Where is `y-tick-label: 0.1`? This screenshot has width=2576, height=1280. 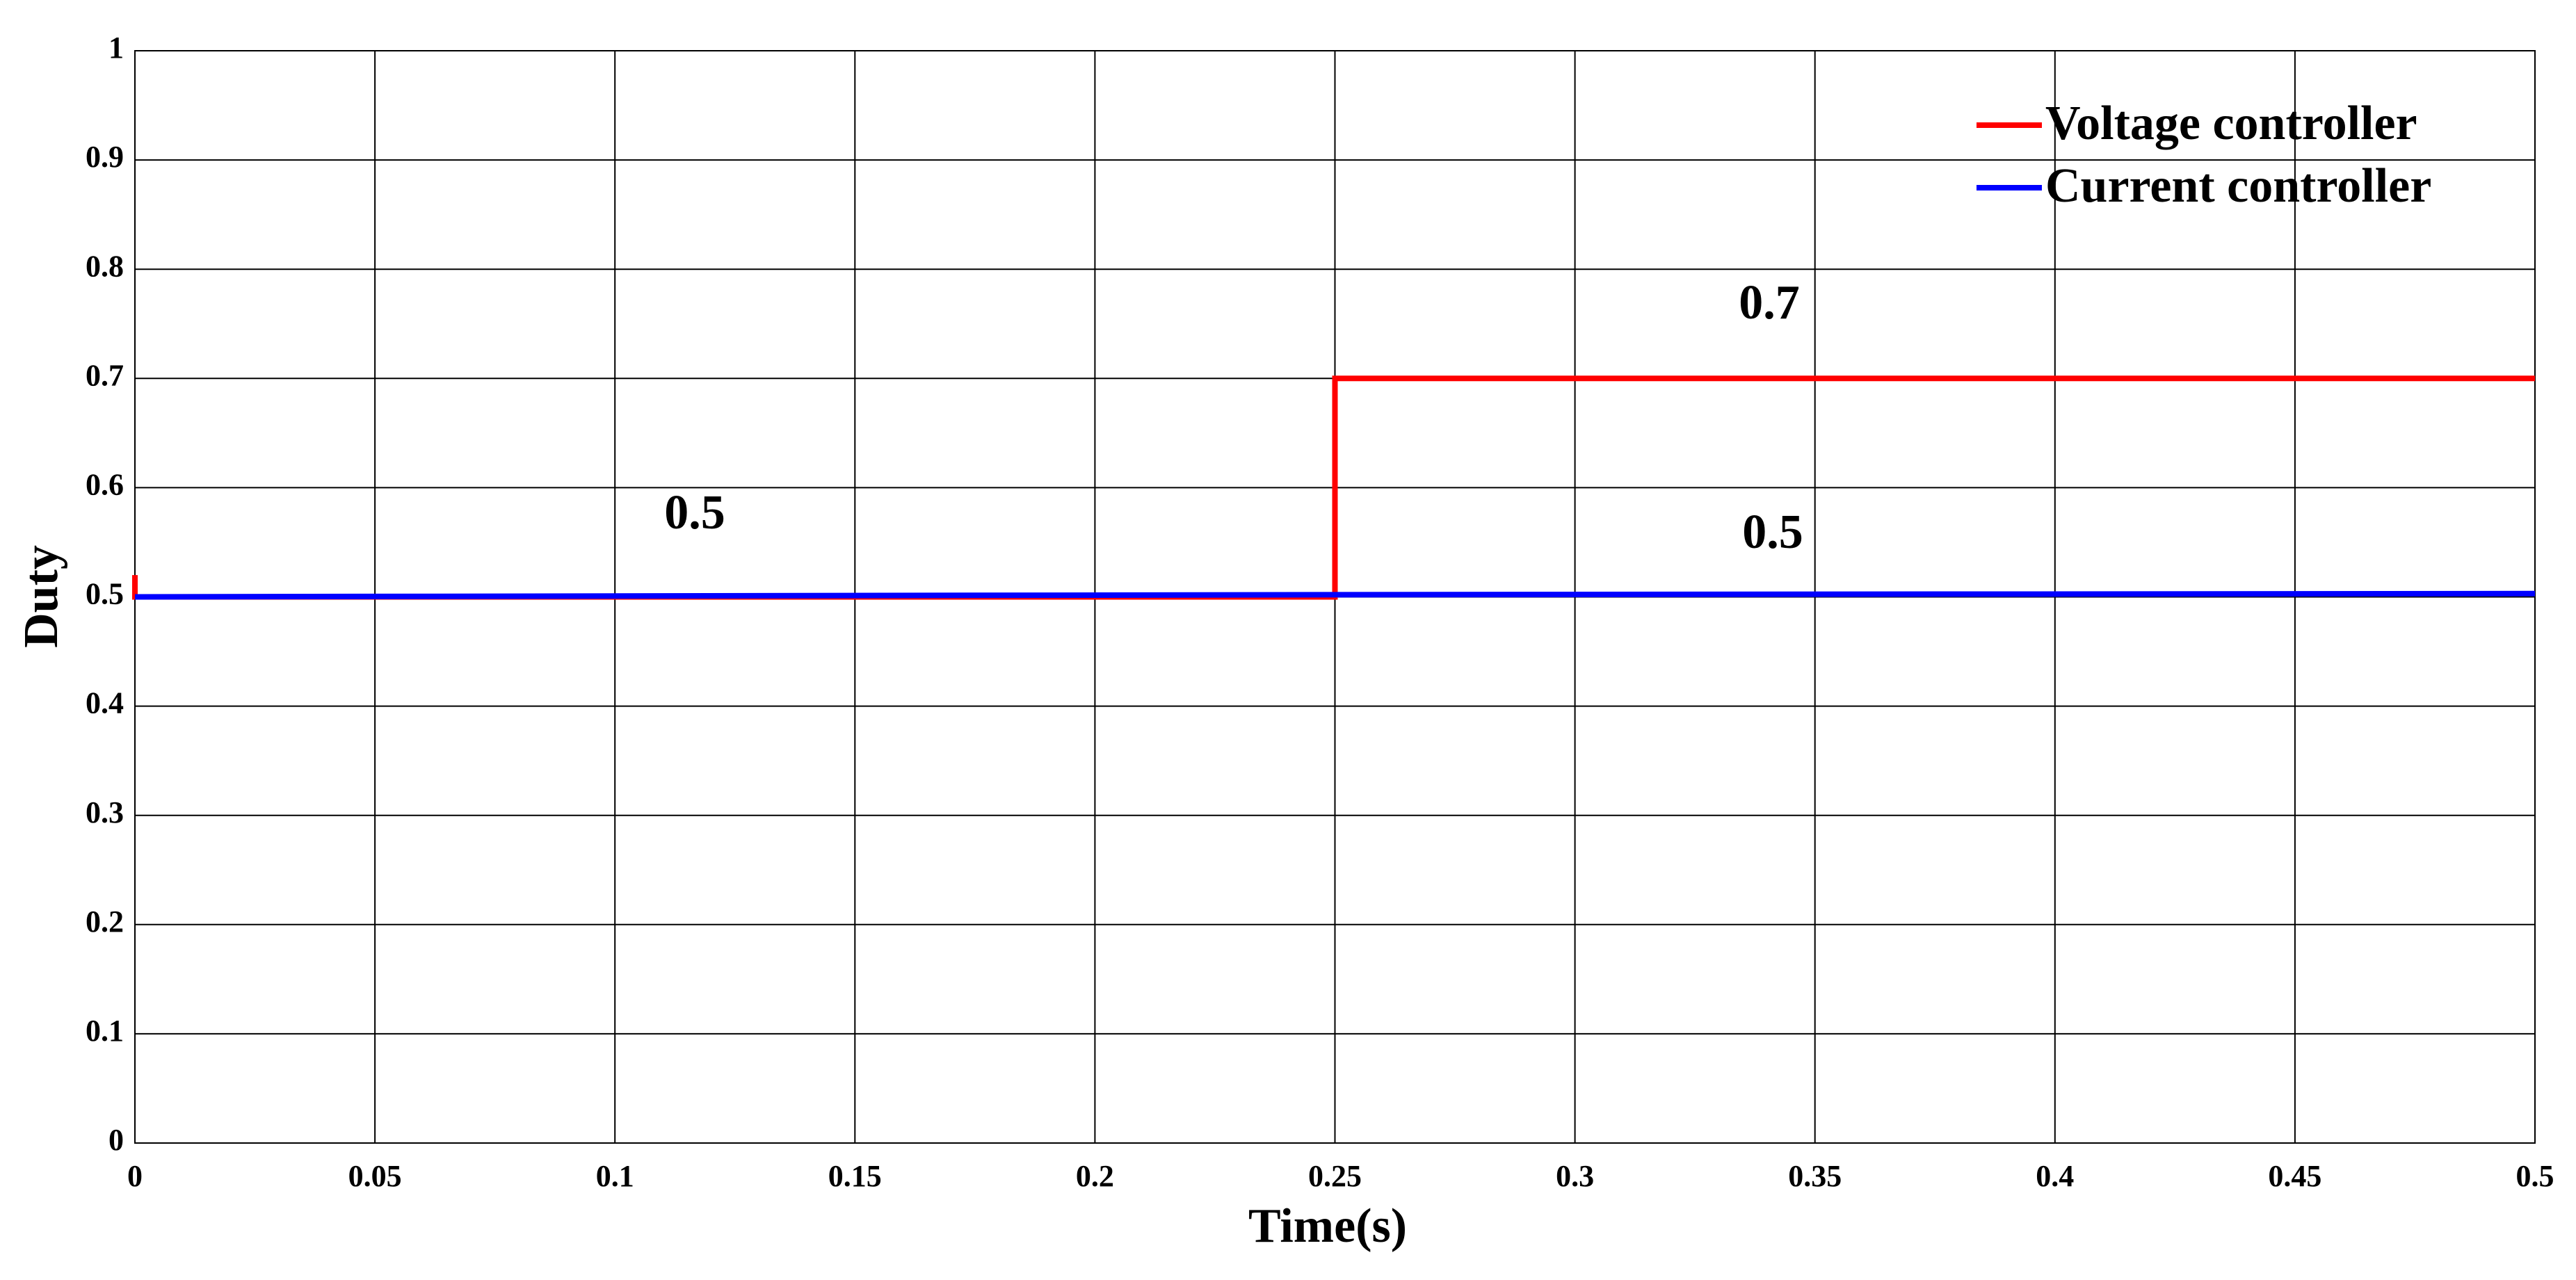 y-tick-label: 0.1 is located at coordinates (105, 1031).